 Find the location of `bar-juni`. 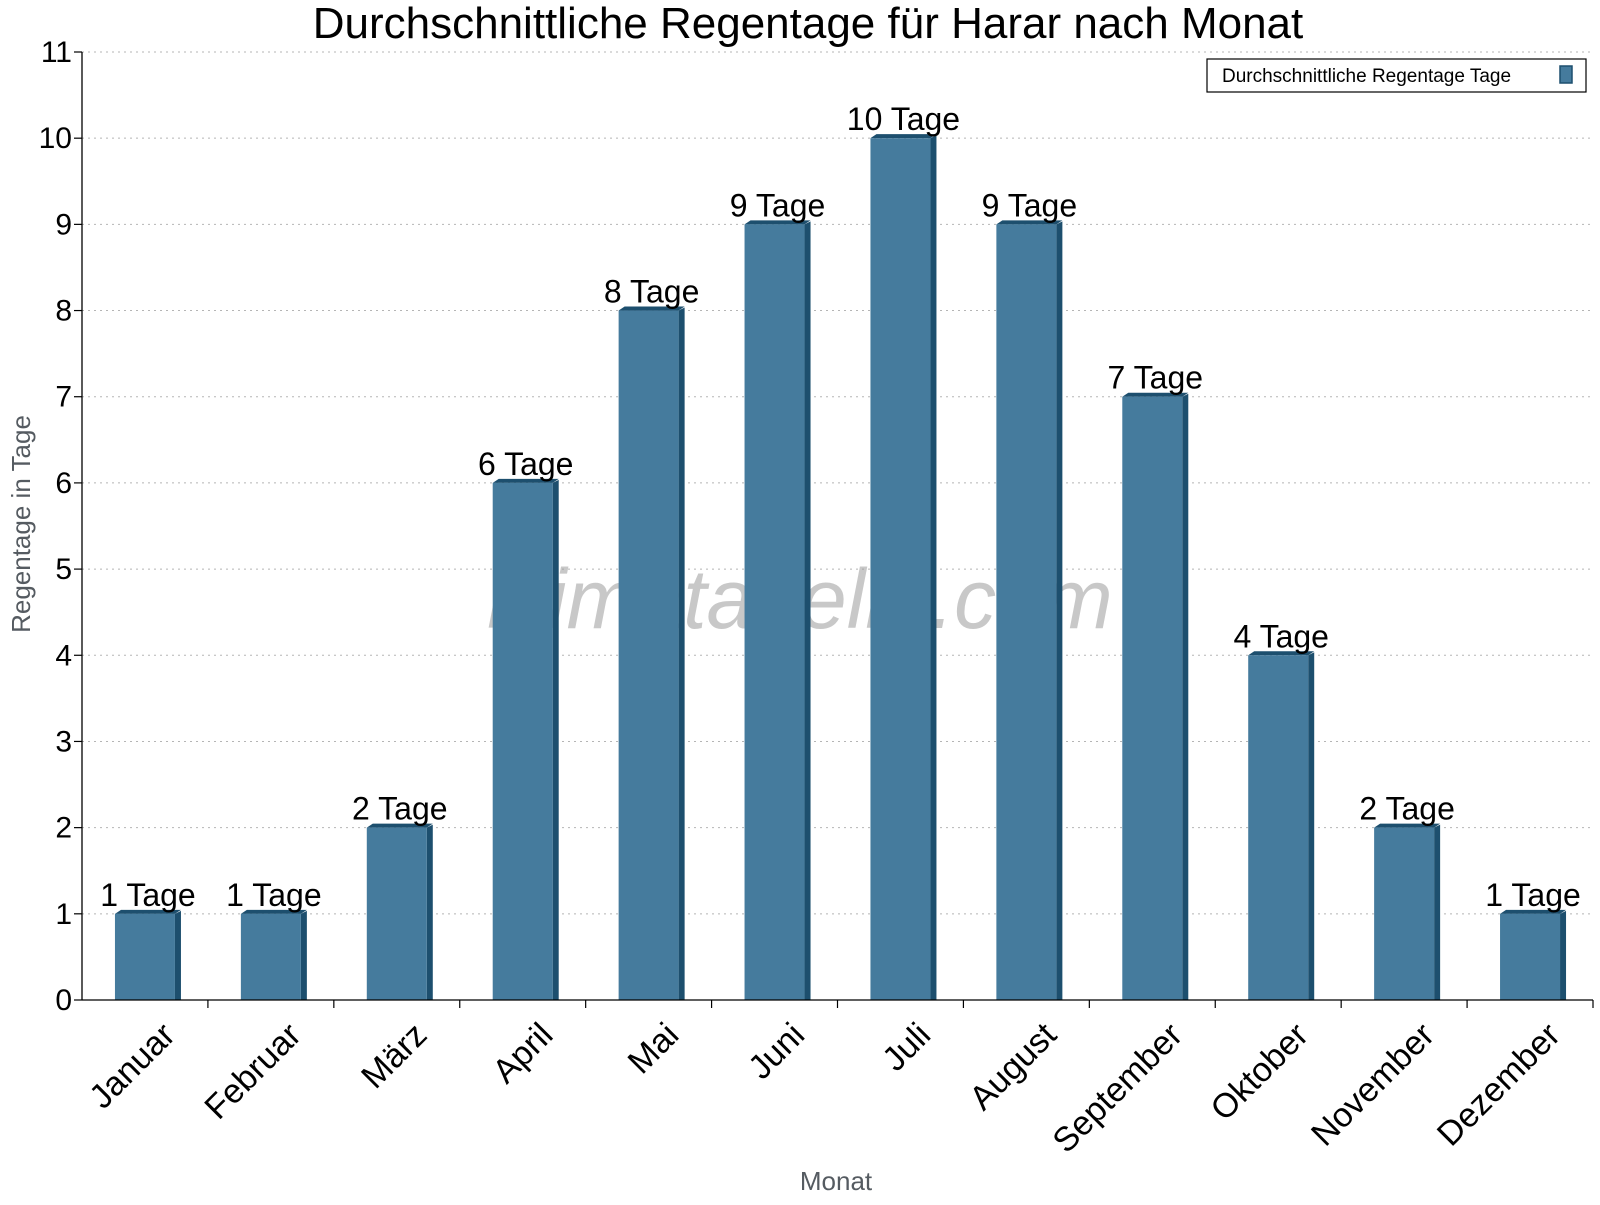

bar-juni is located at coordinates (774, 612).